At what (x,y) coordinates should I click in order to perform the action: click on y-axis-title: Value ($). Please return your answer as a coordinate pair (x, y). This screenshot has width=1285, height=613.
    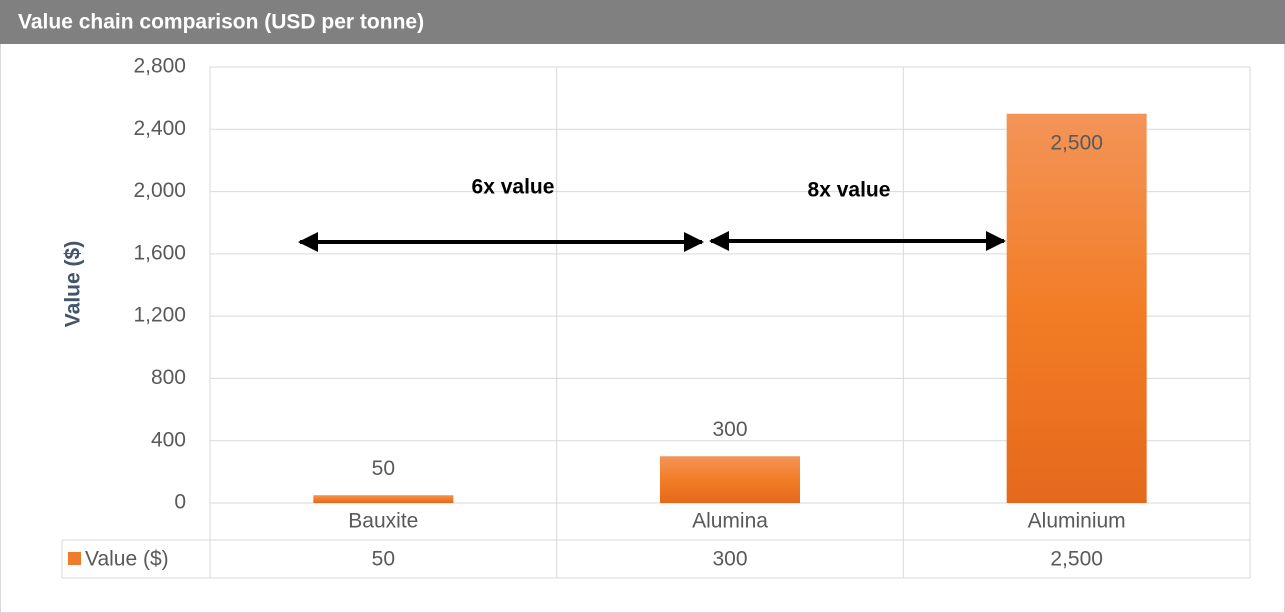
    Looking at the image, I should click on (73, 284).